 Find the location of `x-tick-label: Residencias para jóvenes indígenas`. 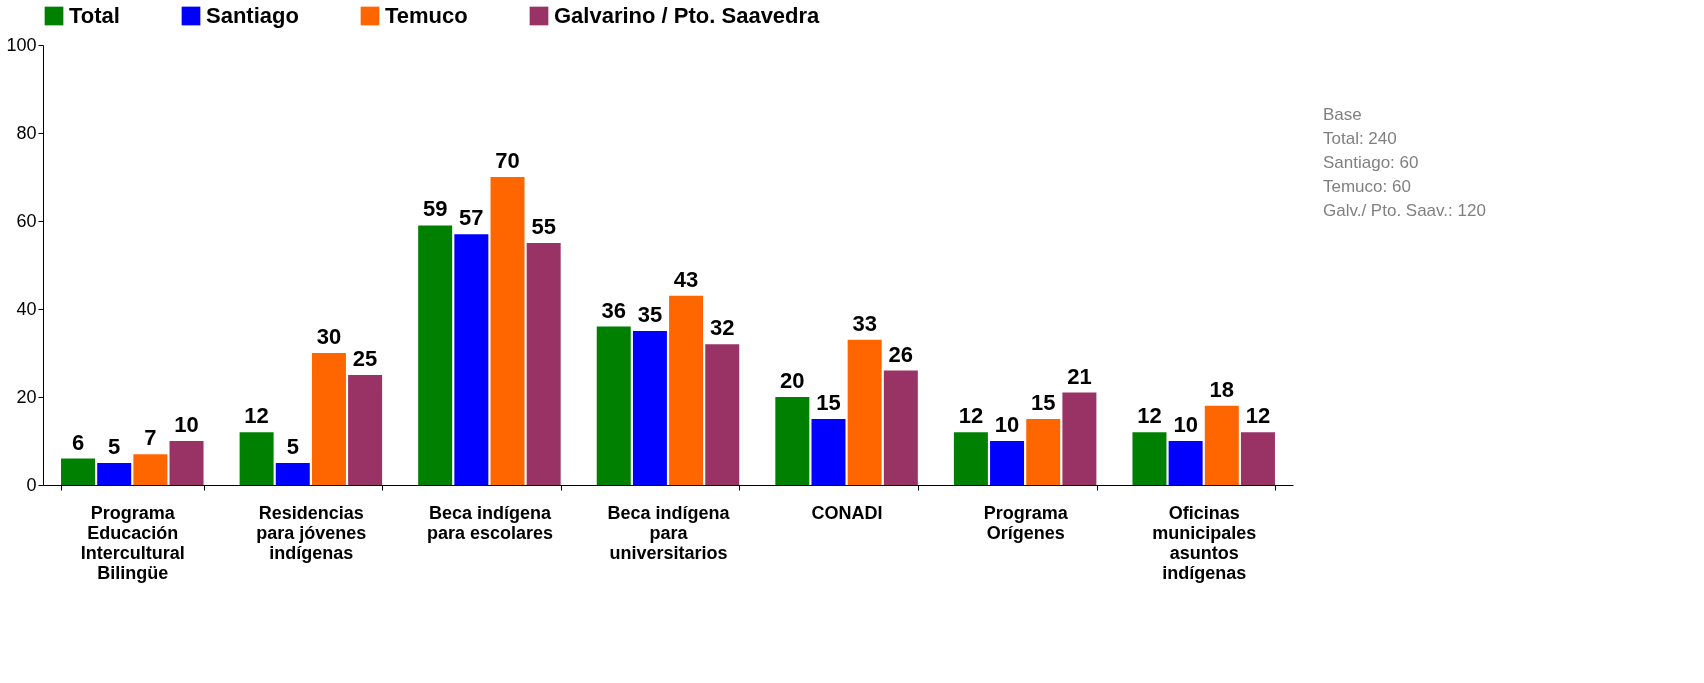

x-tick-label: Residencias para jóvenes indígenas is located at coordinates (311, 532).